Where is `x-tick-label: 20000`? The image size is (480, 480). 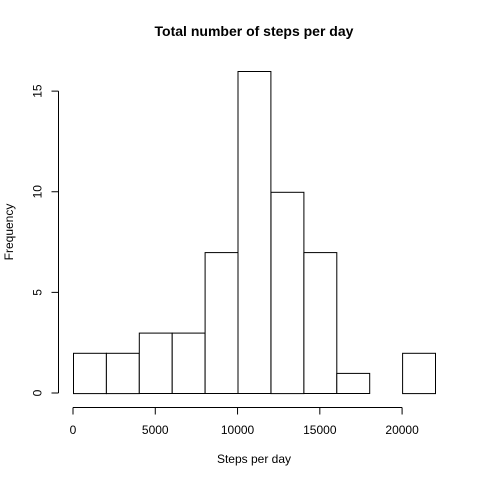 x-tick-label: 20000 is located at coordinates (402, 430).